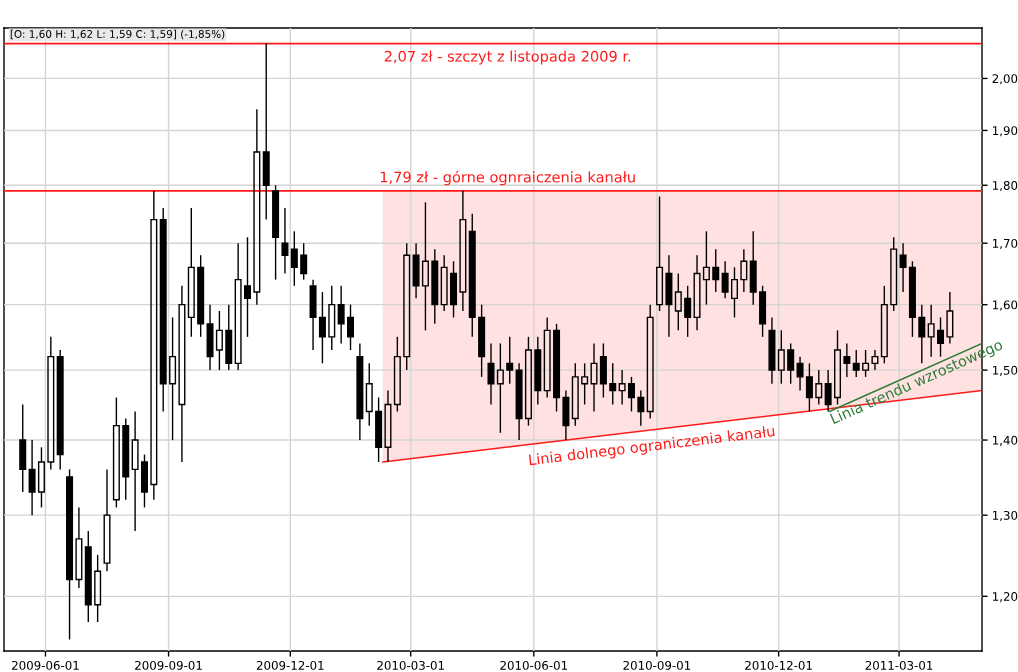 This screenshot has width=1018, height=672. I want to click on x-tick-label: 2010-06-01, so click(534, 665).